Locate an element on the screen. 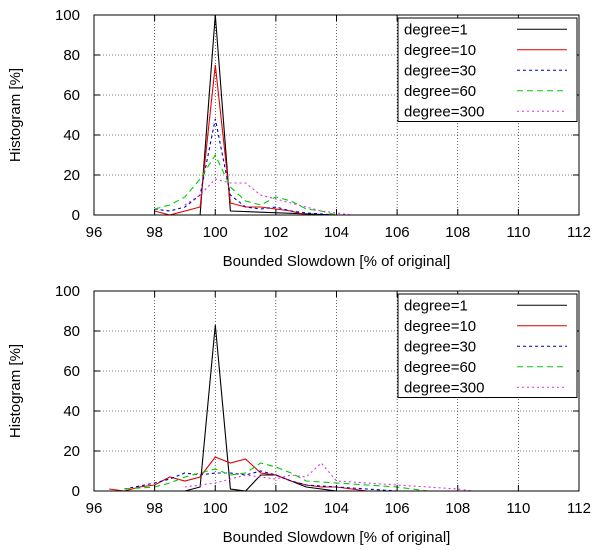 The image size is (597, 550). series-group is located at coordinates (230, 115).